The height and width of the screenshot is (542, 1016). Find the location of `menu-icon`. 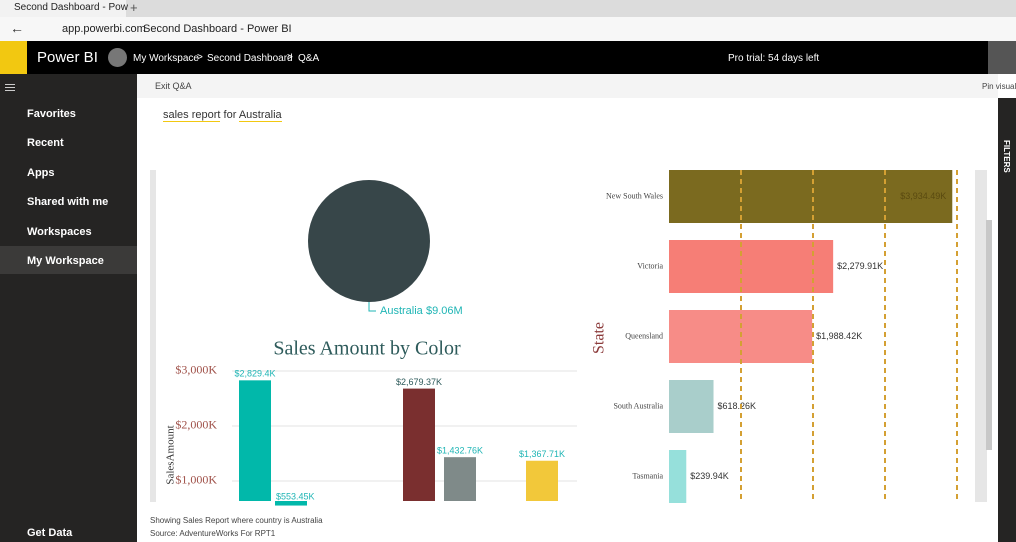

menu-icon is located at coordinates (10, 84).